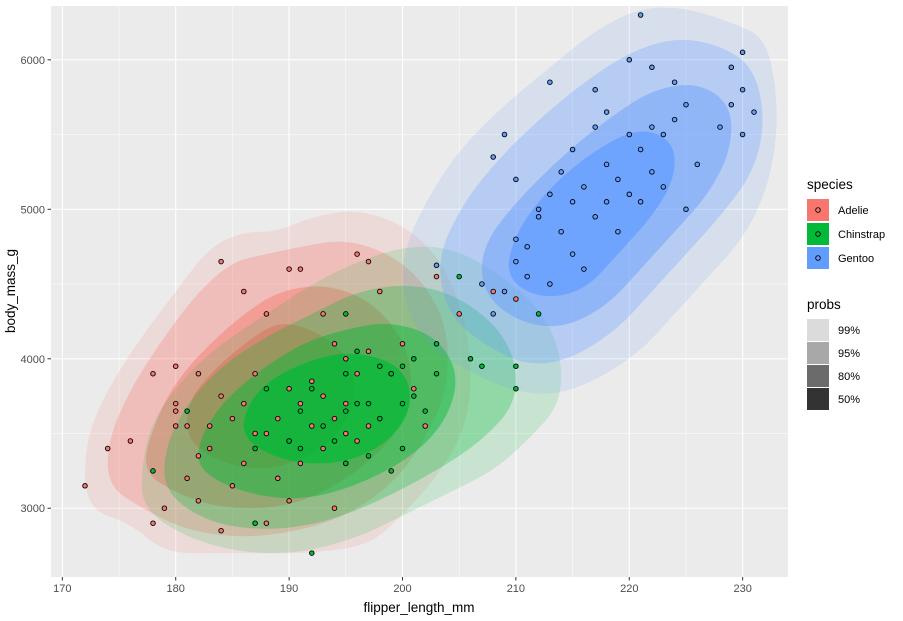 Image resolution: width=903 pixels, height=621 pixels. What do you see at coordinates (861, 235) in the screenshot?
I see `legend-label-chinstrap: Chinstrap` at bounding box center [861, 235].